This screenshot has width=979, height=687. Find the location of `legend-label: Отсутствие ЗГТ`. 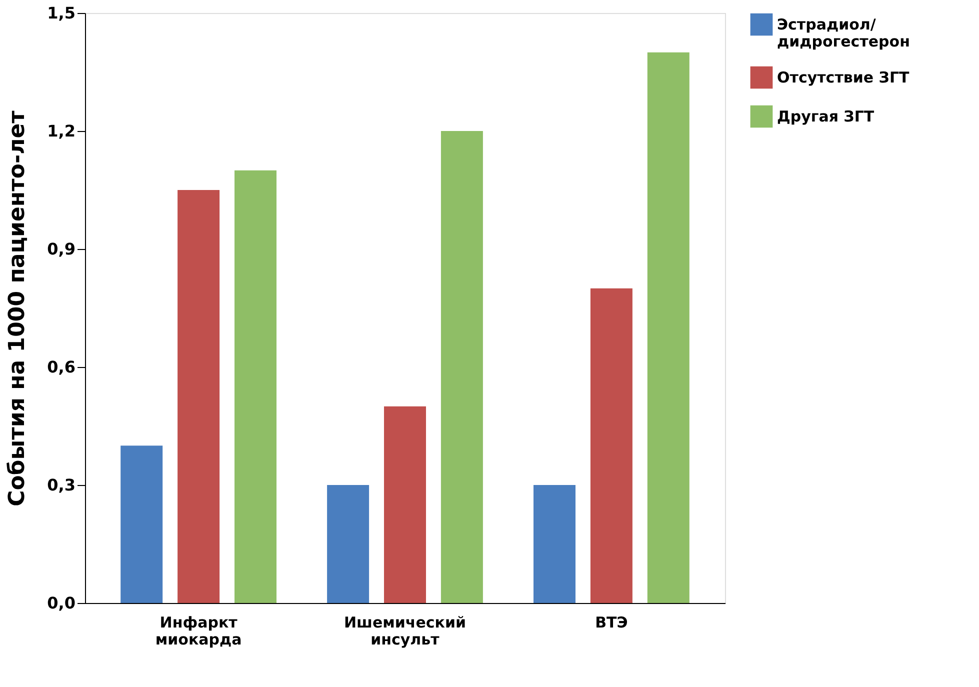

legend-label: Отсутствие ЗГТ is located at coordinates (843, 77).